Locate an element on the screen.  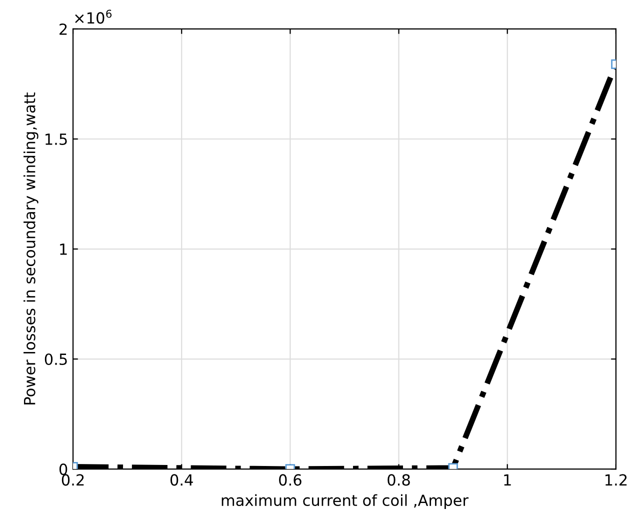
x-axis-title: maximum current of coil ,Amper is located at coordinates (345, 502).